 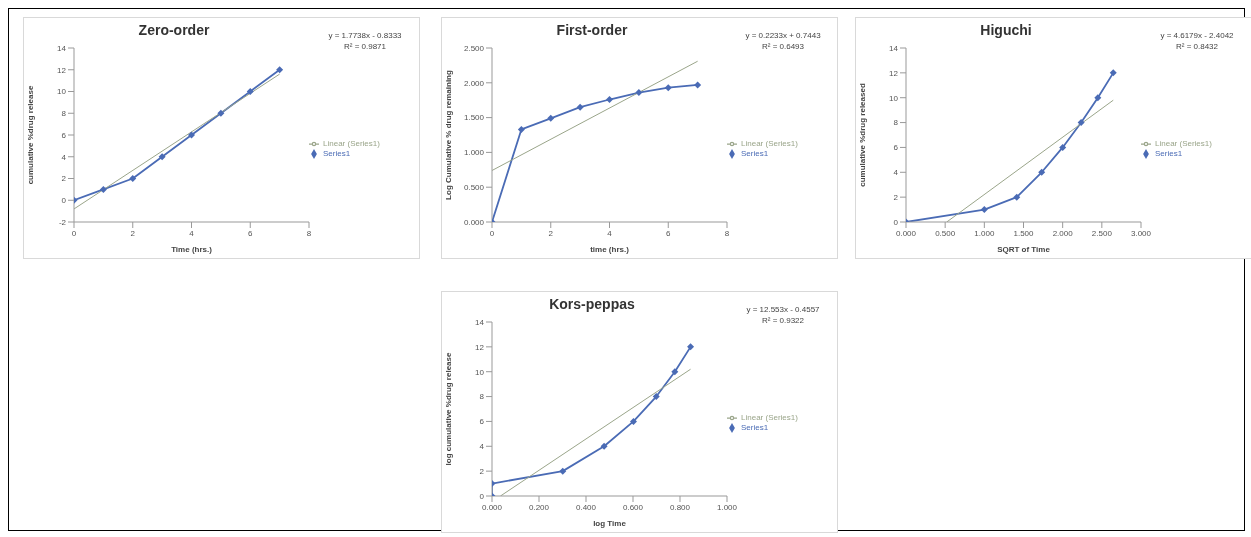 What do you see at coordinates (1024, 233) in the screenshot?
I see `x-tick-label: 1.500` at bounding box center [1024, 233].